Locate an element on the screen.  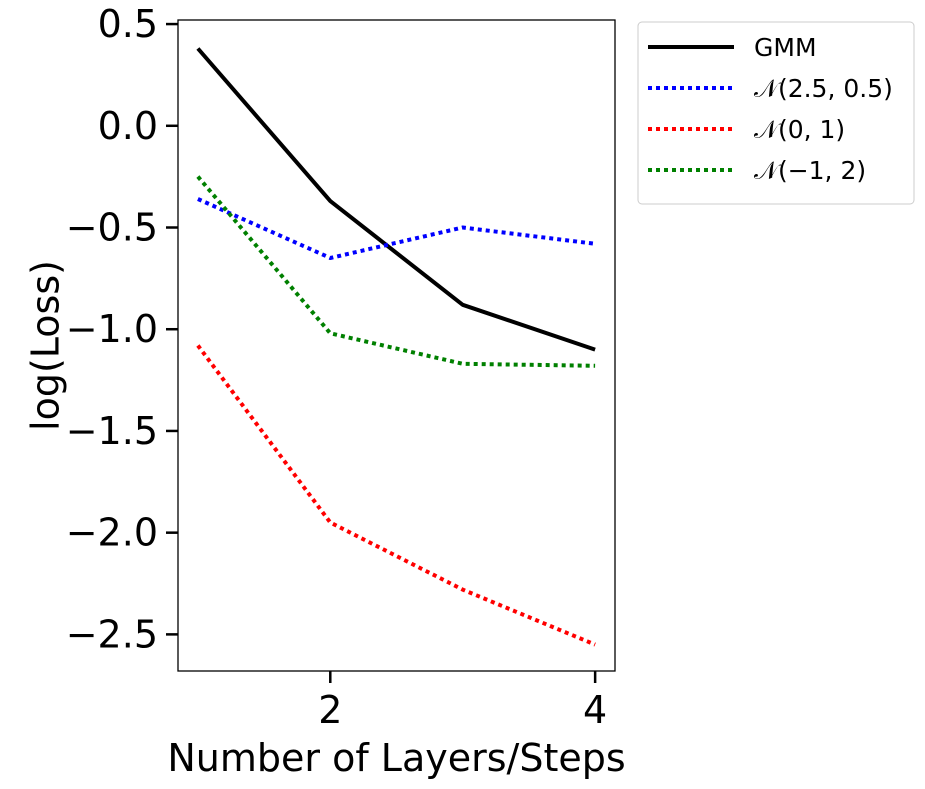
y-axis: 0.5 0.0 −0.5 −1.0 −1.5 −2.0 −2.5 is located at coordinates (122, 329).